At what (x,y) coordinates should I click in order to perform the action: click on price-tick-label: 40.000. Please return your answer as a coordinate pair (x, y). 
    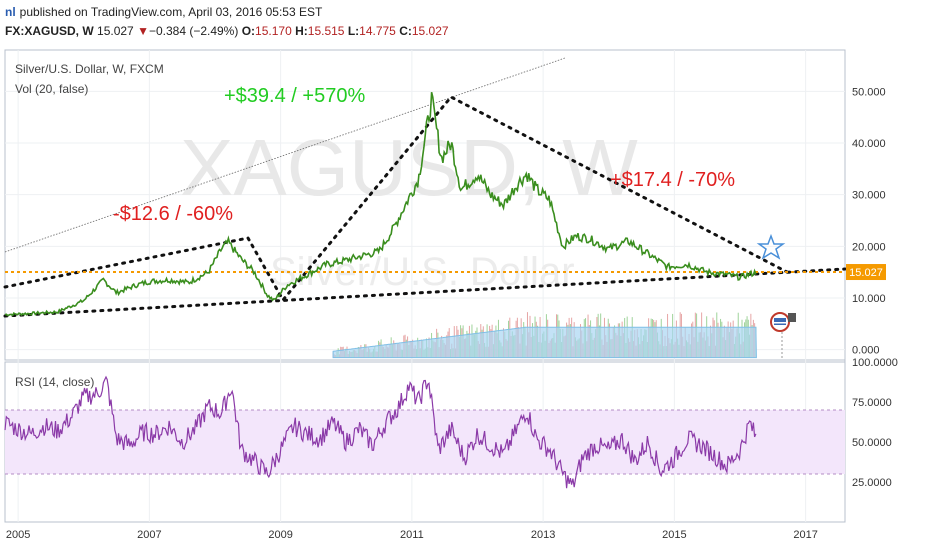
    Looking at the image, I should click on (869, 144).